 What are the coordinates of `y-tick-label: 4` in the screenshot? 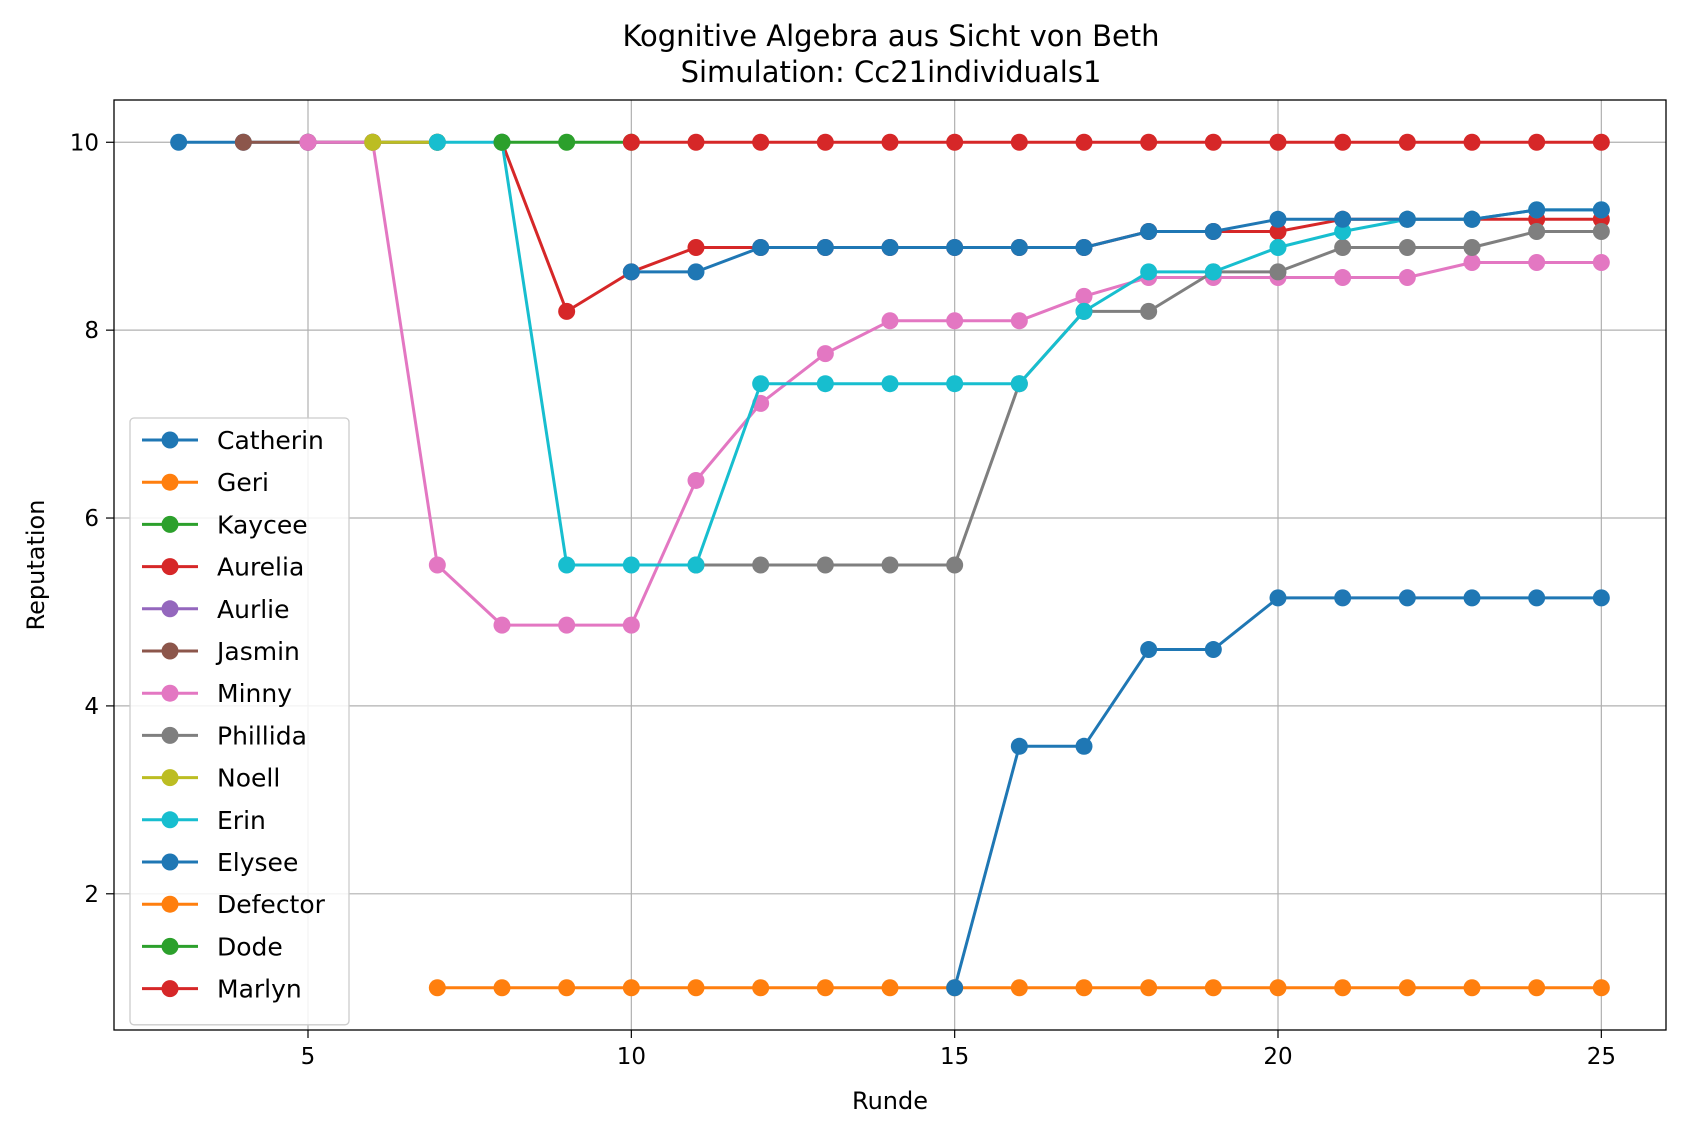 It's located at (91, 707).